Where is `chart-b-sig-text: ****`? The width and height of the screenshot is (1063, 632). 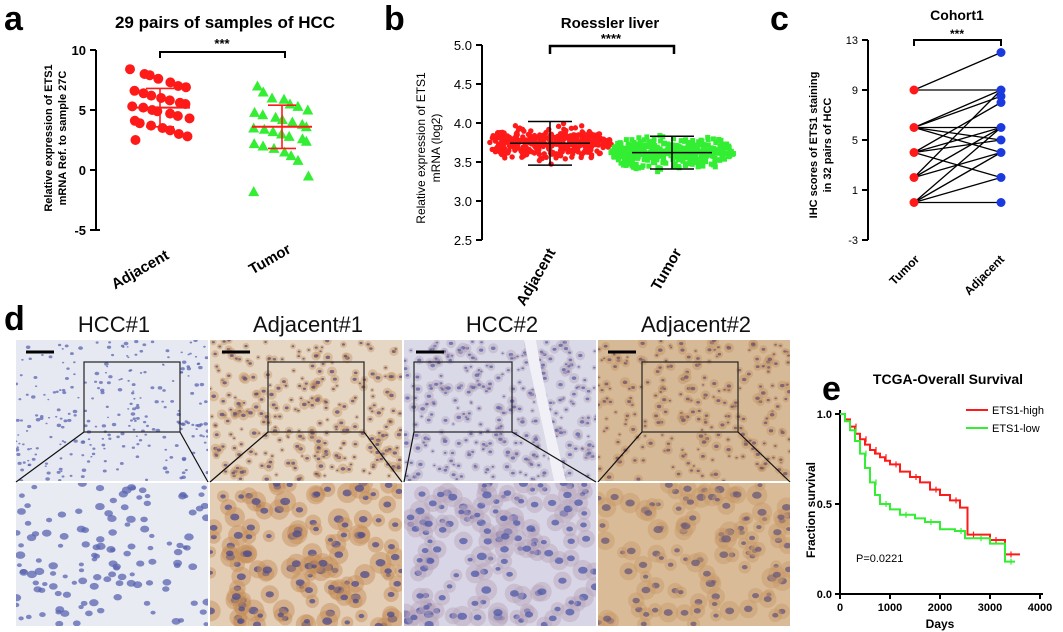 chart-b-sig-text: **** is located at coordinates (611, 38).